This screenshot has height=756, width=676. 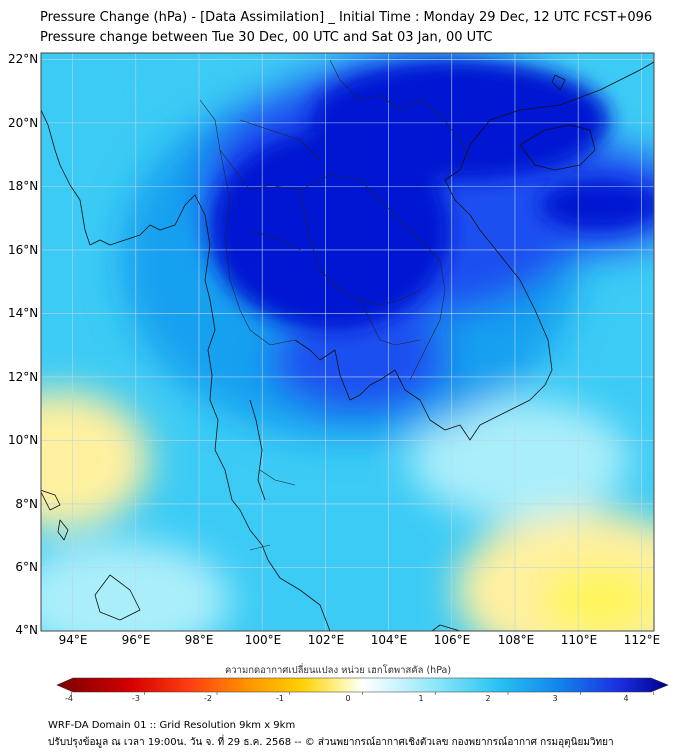 I want to click on colorbar-tick-label: -3, so click(x=136, y=698).